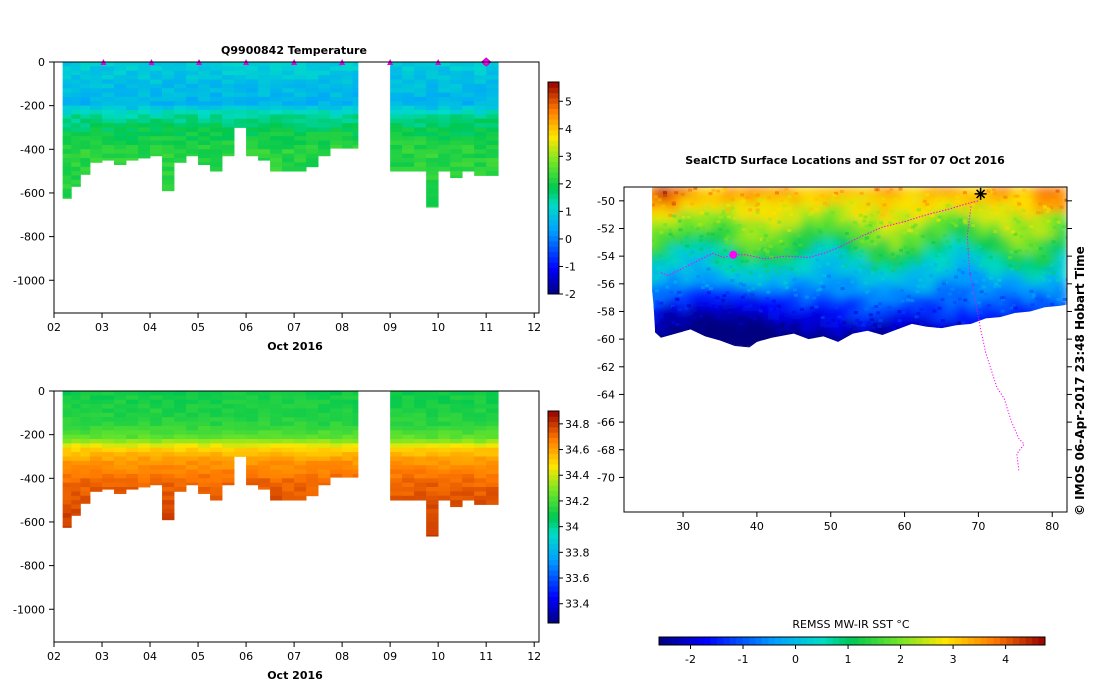 This screenshot has height=700, width=1099. Describe the element at coordinates (568, 184) in the screenshot. I see `colorbar-tick-label: 2` at that location.